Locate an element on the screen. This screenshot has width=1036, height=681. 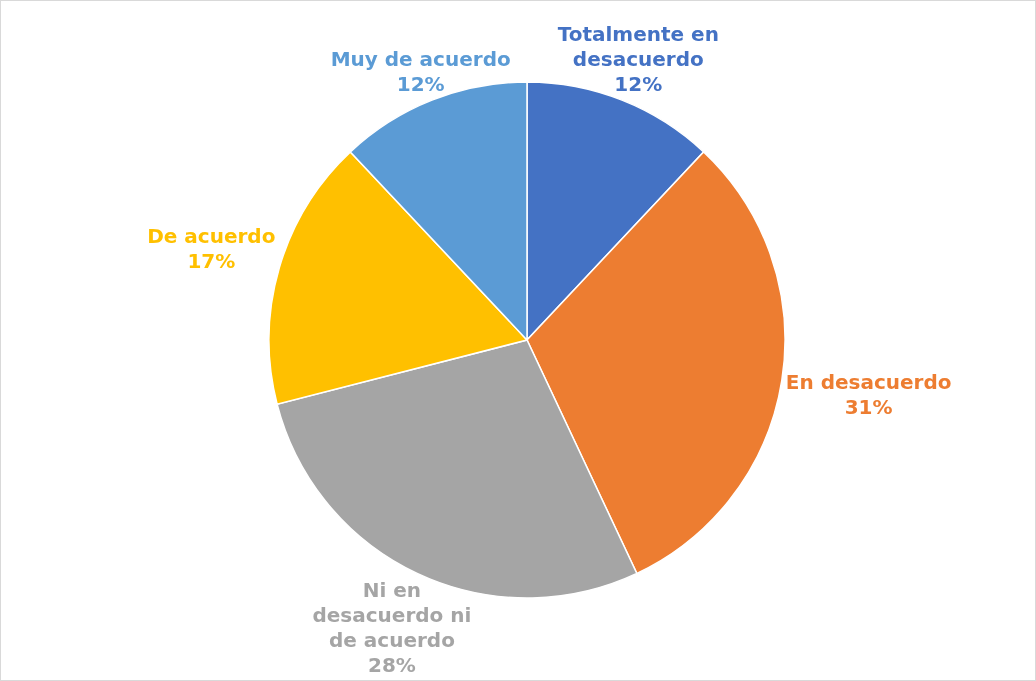
slice-label: Totalmente en desacuerdo is located at coordinates (638, 46).